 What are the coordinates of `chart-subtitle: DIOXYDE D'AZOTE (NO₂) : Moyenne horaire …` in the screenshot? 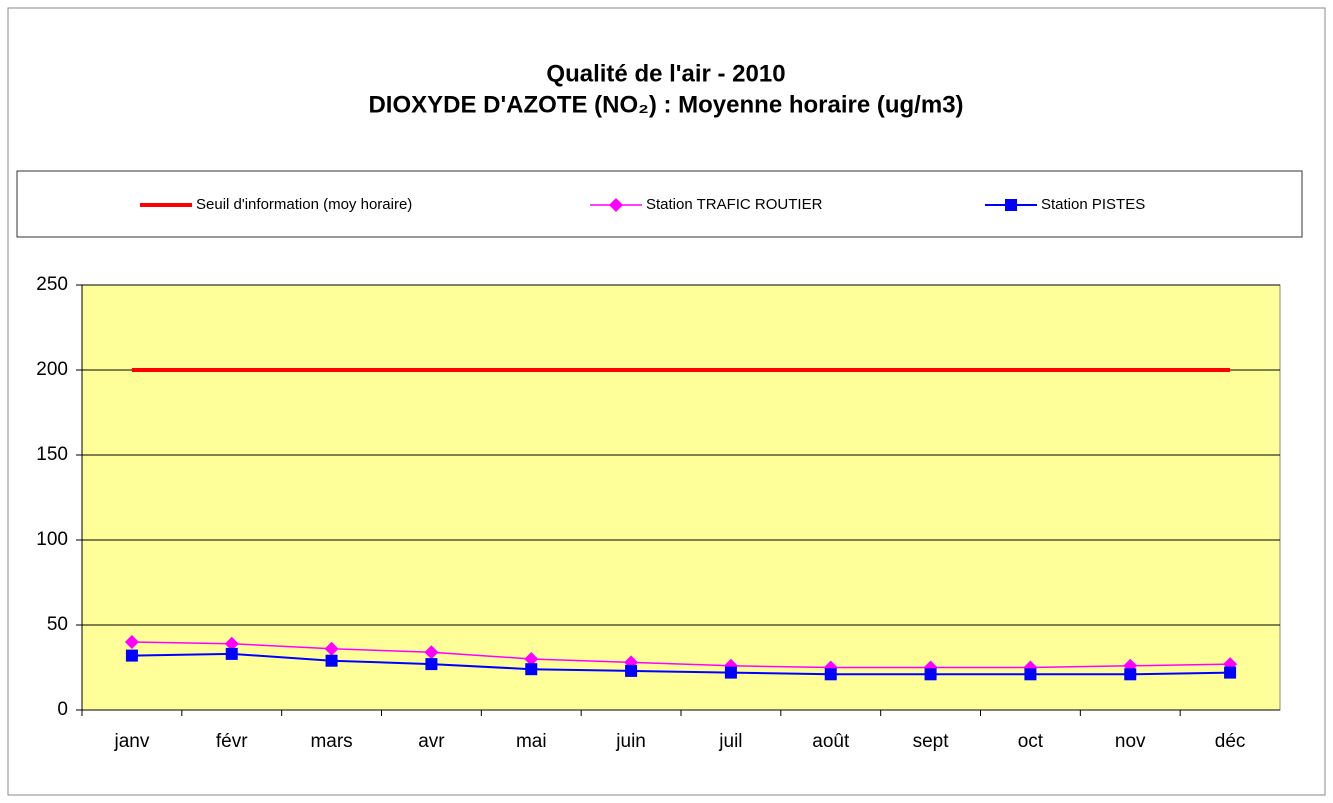 It's located at (665, 104).